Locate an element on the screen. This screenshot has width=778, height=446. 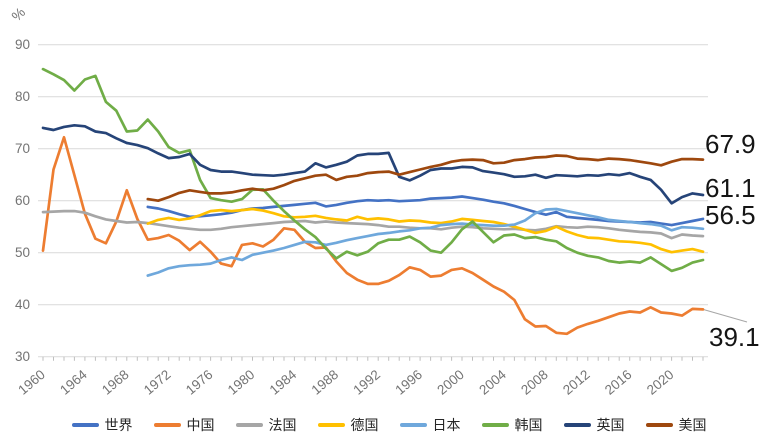
x-tick-label-1968: 1968 is located at coordinates (115, 382).